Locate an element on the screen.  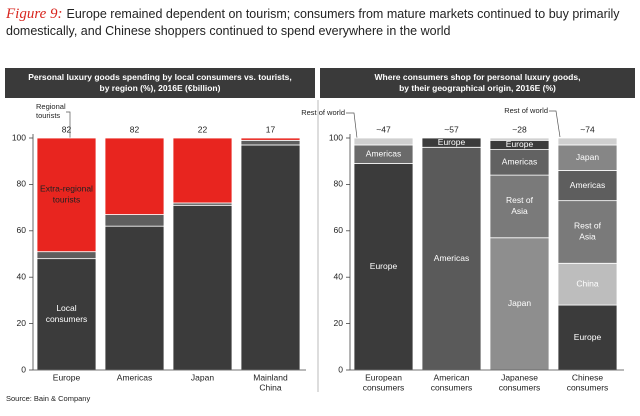
x-tick-label: Mainland is located at coordinates (270, 377).